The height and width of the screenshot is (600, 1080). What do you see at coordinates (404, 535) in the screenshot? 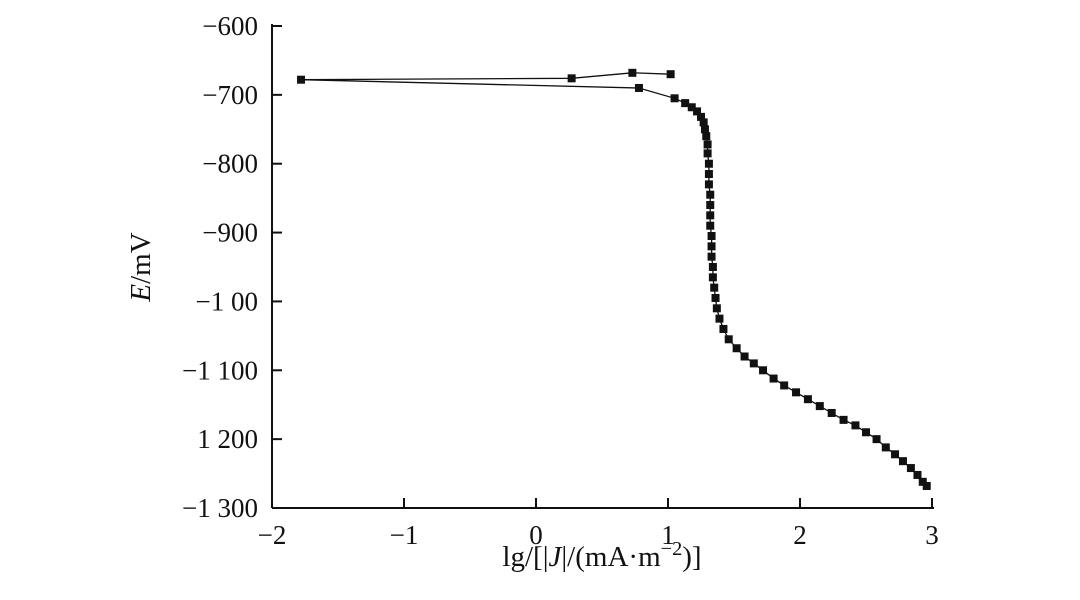
I see `x-tick-label: −1` at bounding box center [404, 535].